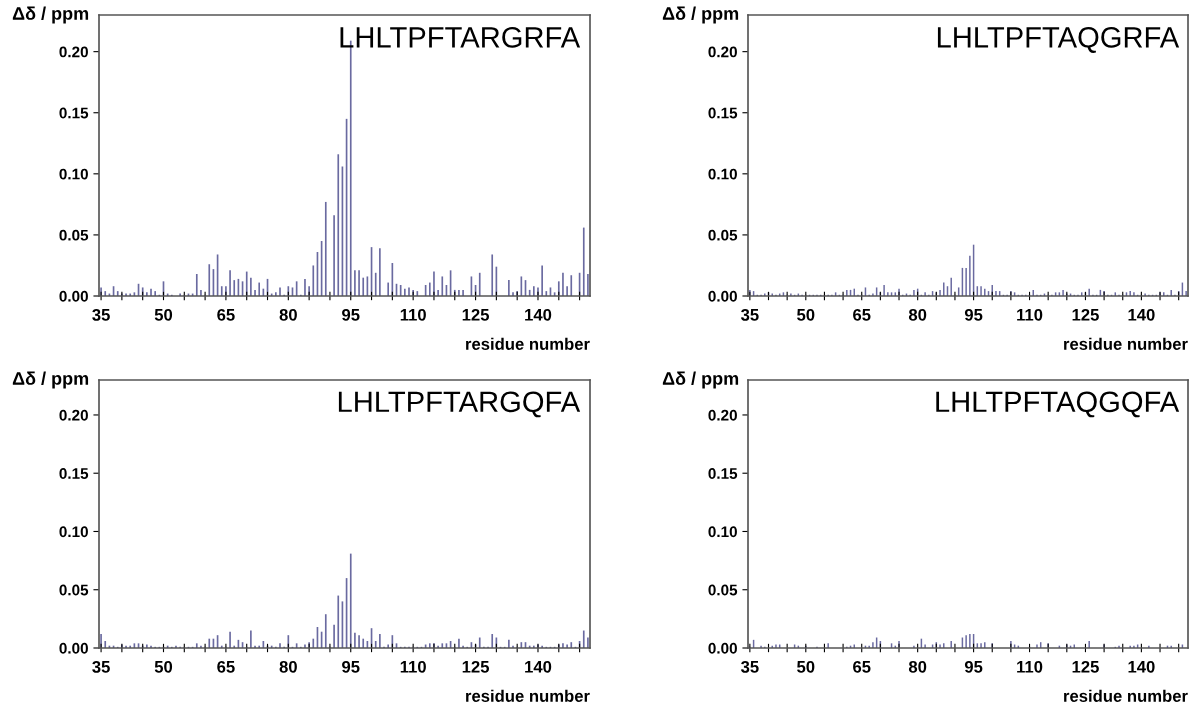  Describe the element at coordinates (1058, 404) in the screenshot. I see `chart-title: LHLTPFTAQGQFA` at that location.